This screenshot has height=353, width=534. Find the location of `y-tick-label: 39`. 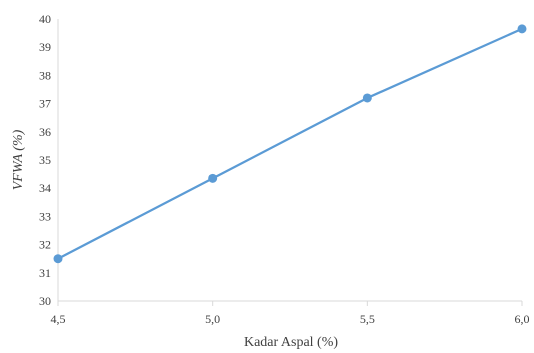

y-tick-label: 39 is located at coordinates (45, 47).